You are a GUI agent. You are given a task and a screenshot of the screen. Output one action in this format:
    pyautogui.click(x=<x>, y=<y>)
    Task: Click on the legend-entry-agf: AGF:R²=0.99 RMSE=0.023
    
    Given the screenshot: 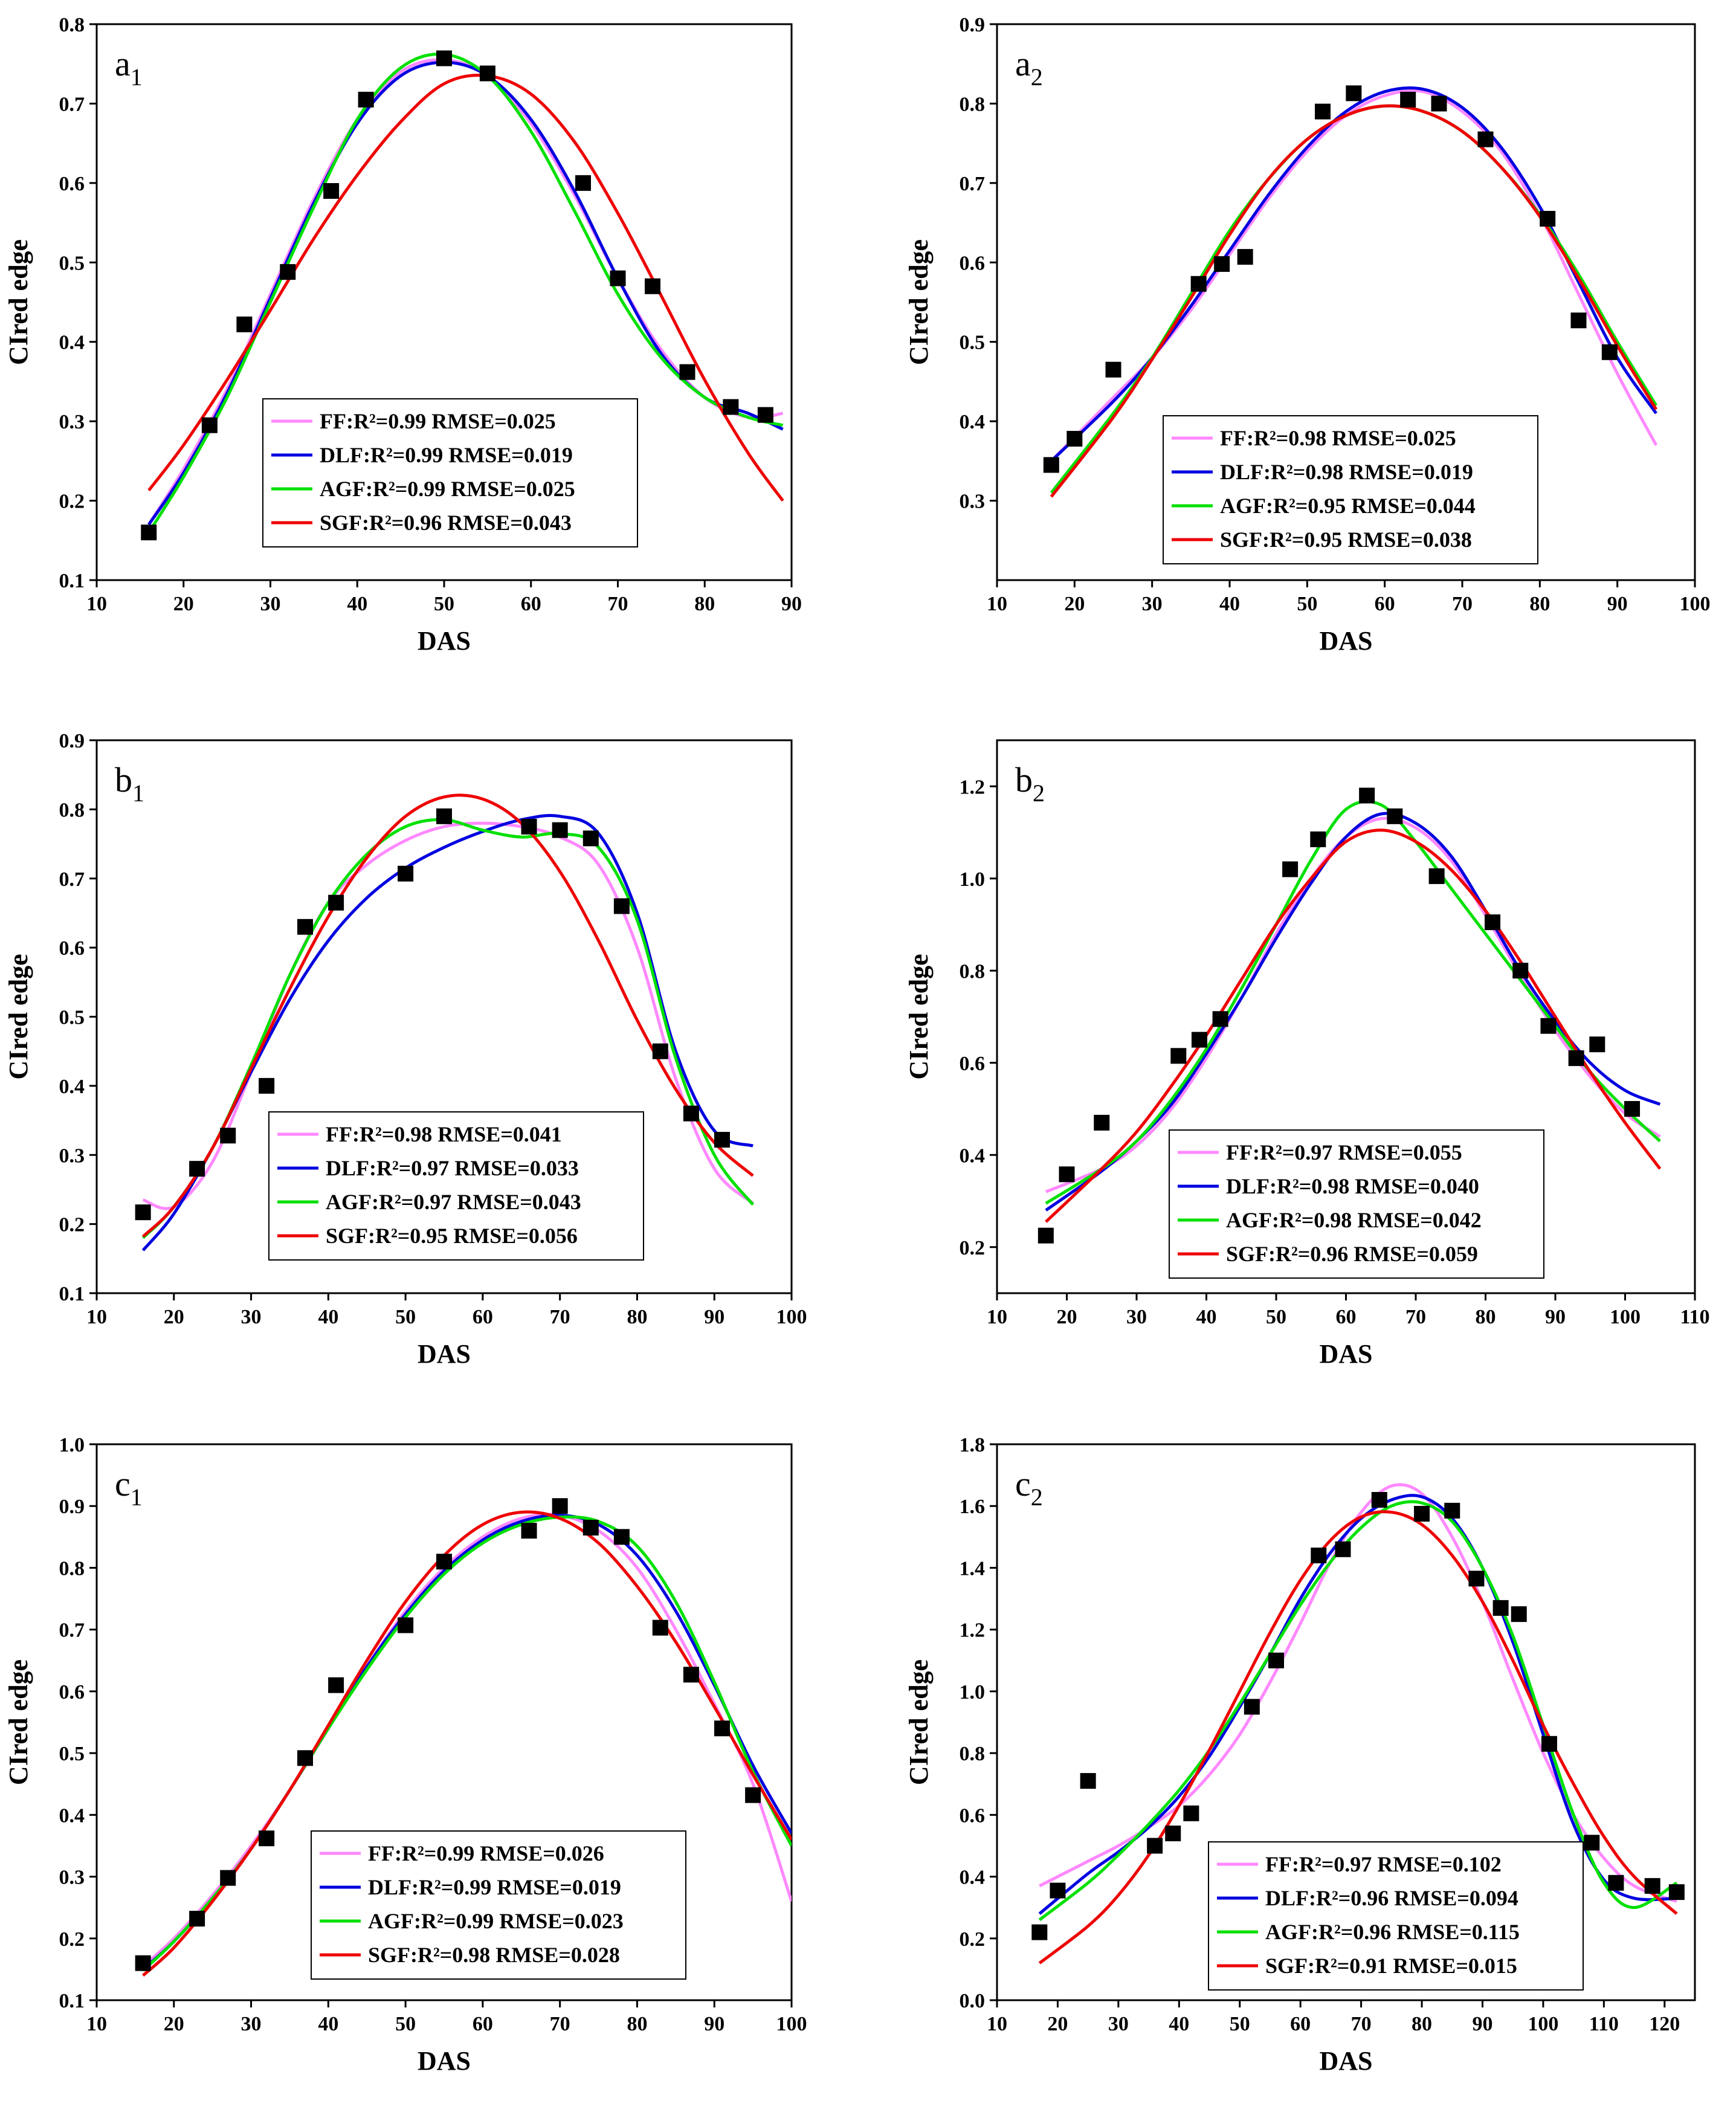 What is the action you would take?
    pyautogui.click(x=496, y=1921)
    